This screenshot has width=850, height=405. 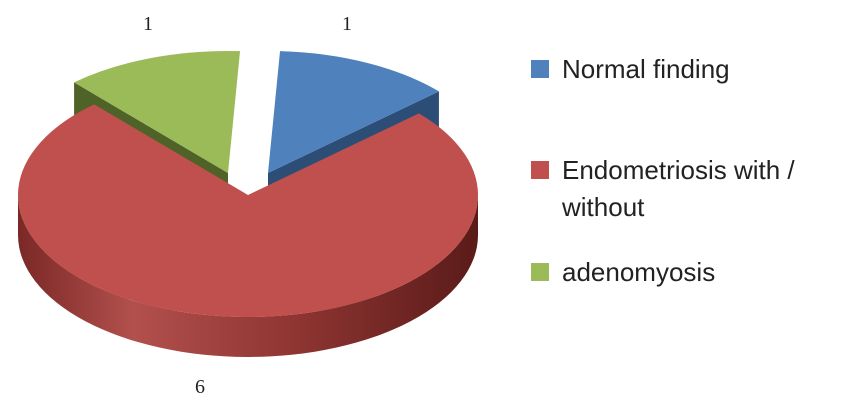 I want to click on legend-label-2: adenomyosis, so click(x=638, y=272).